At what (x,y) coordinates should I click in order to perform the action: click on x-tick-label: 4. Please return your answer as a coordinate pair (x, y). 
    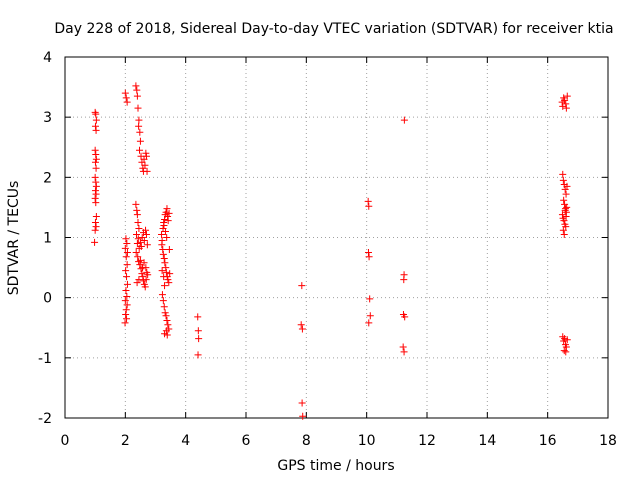
    Looking at the image, I should click on (185, 441).